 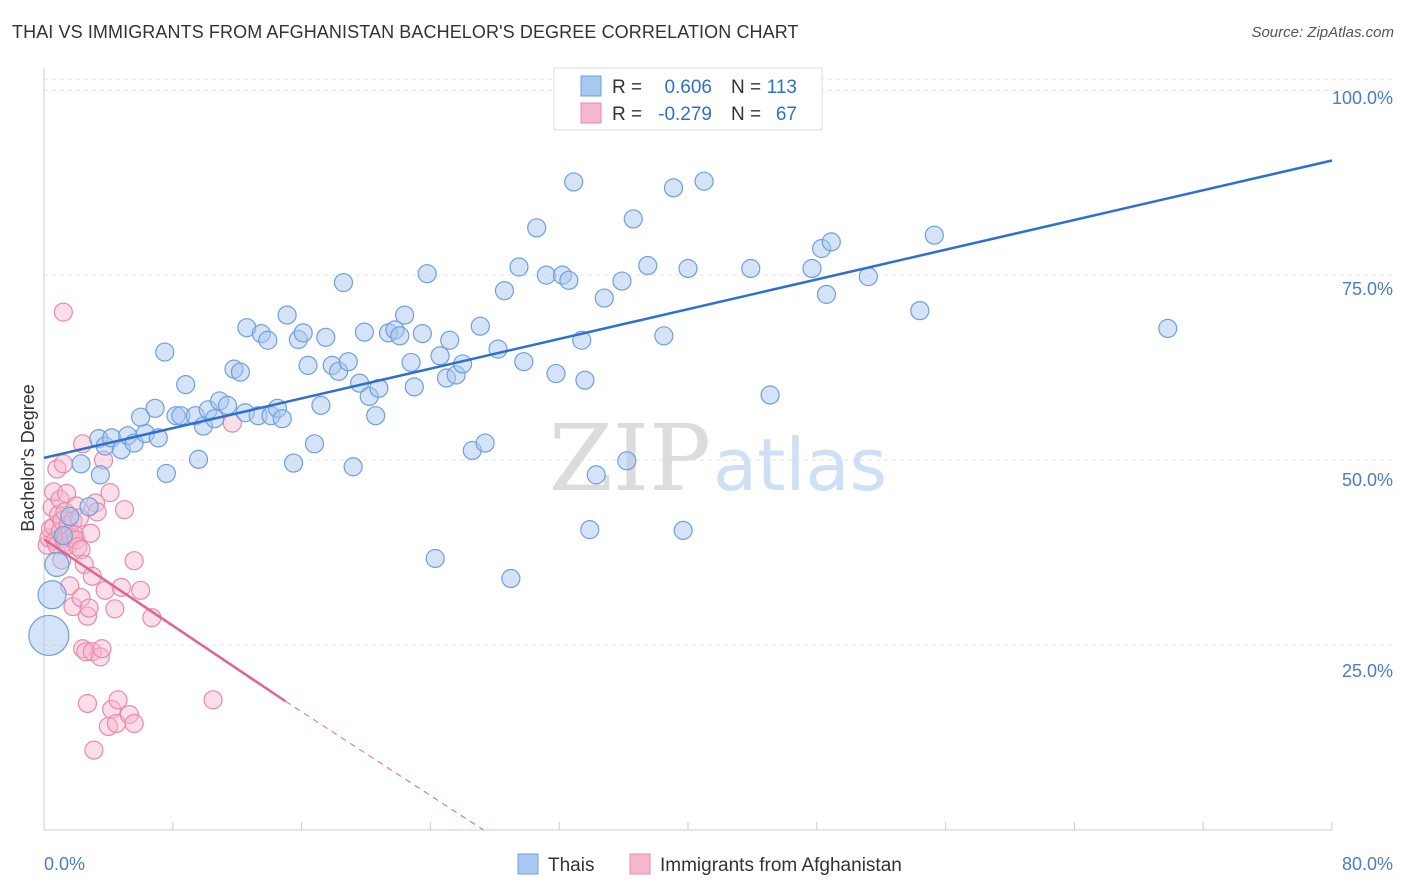 What do you see at coordinates (627, 87) in the screenshot?
I see `legend-r-label-thais: R =` at bounding box center [627, 87].